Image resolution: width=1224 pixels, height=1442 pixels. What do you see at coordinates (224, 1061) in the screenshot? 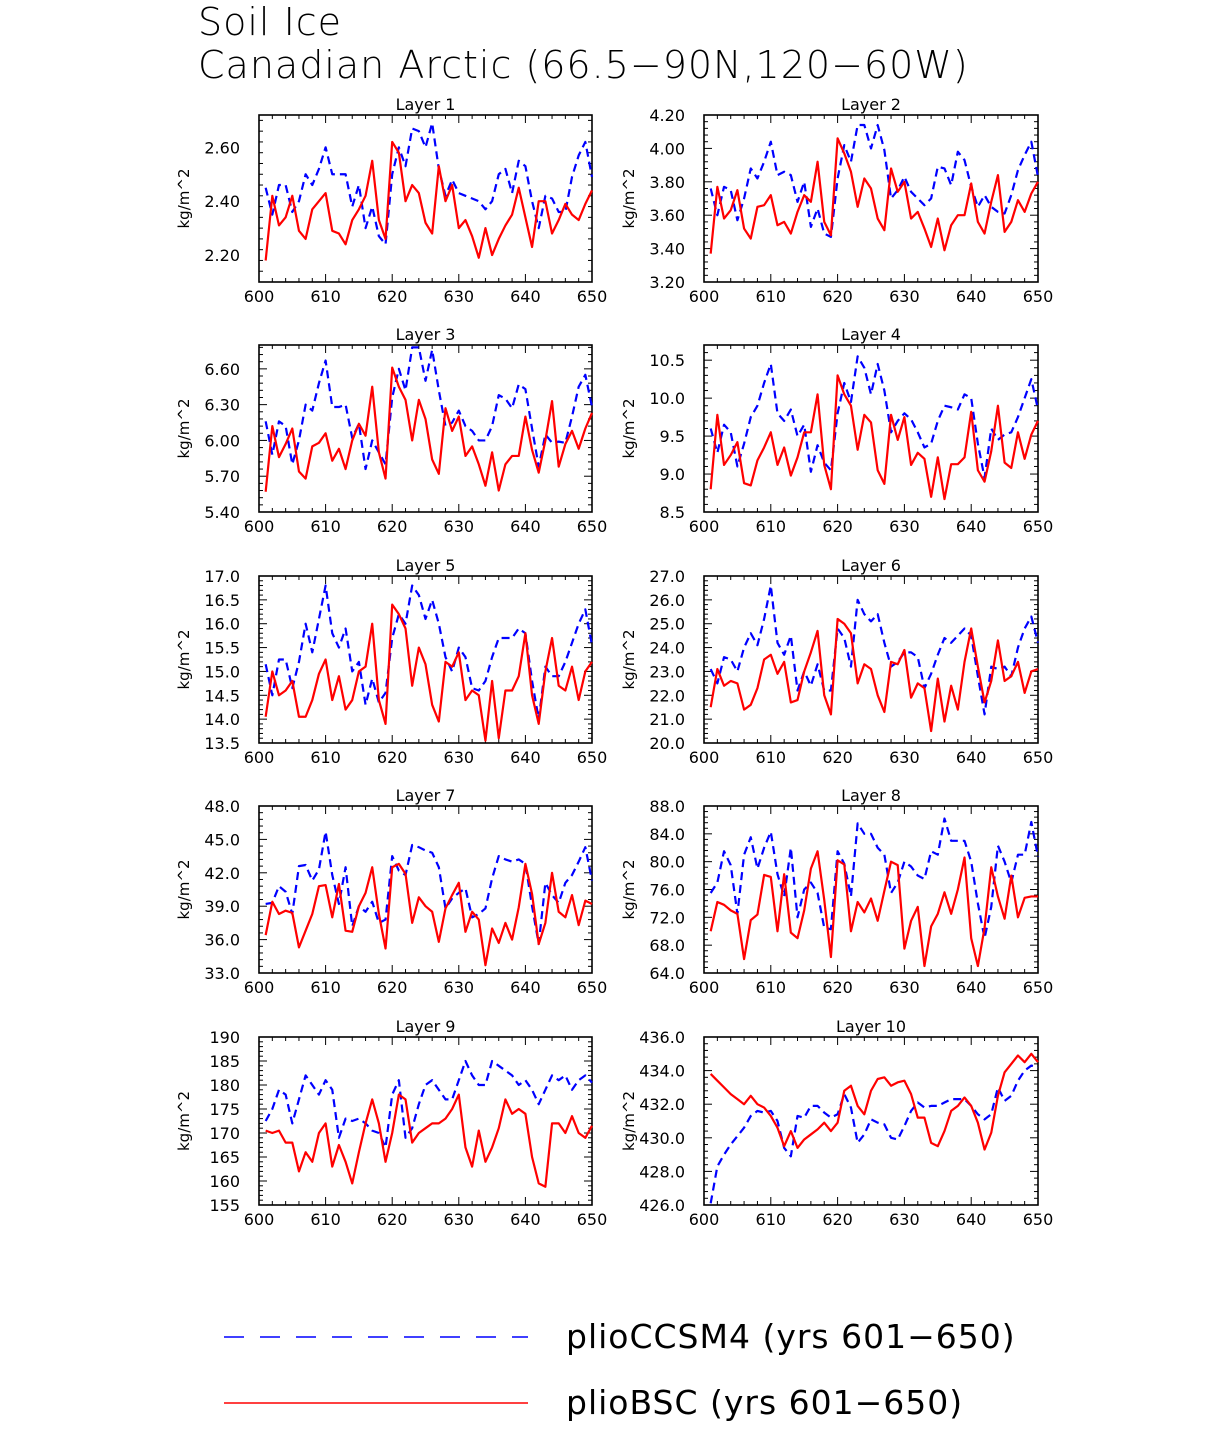
I see `y-tick-label: 185` at bounding box center [224, 1061].